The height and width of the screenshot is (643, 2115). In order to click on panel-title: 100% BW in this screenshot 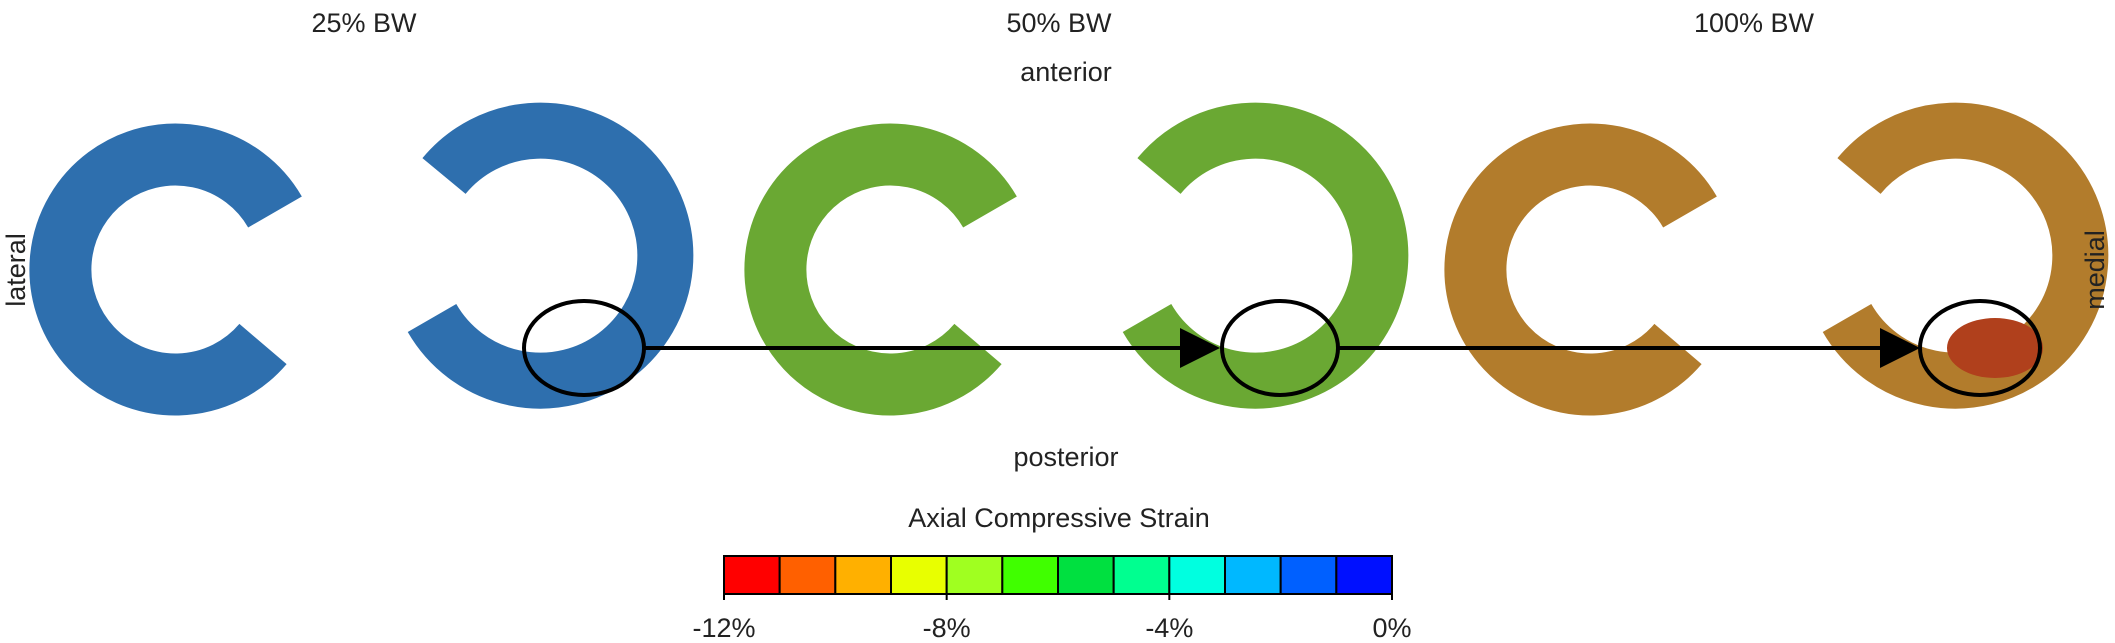, I will do `click(1754, 23)`.